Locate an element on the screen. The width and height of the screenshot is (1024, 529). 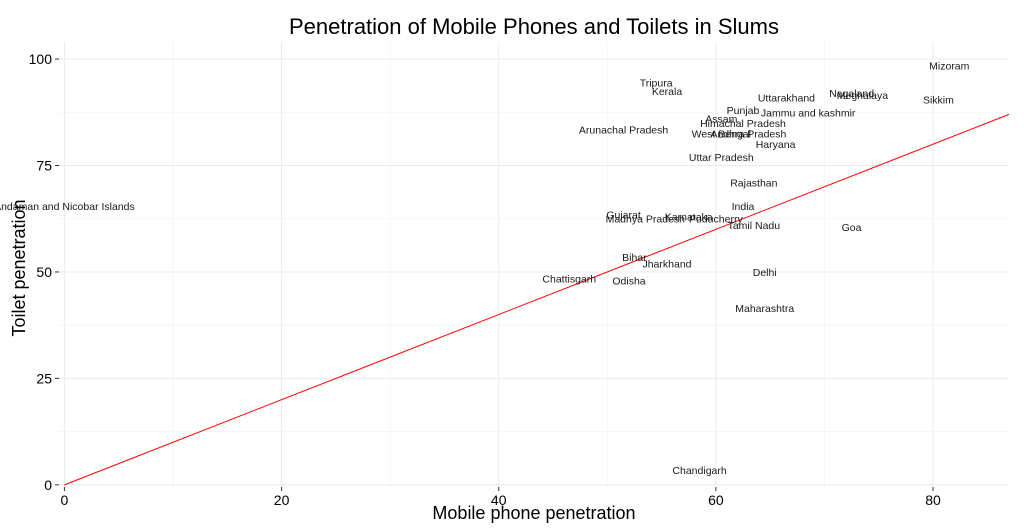
point-label: Tamil Nadu is located at coordinates (754, 226).